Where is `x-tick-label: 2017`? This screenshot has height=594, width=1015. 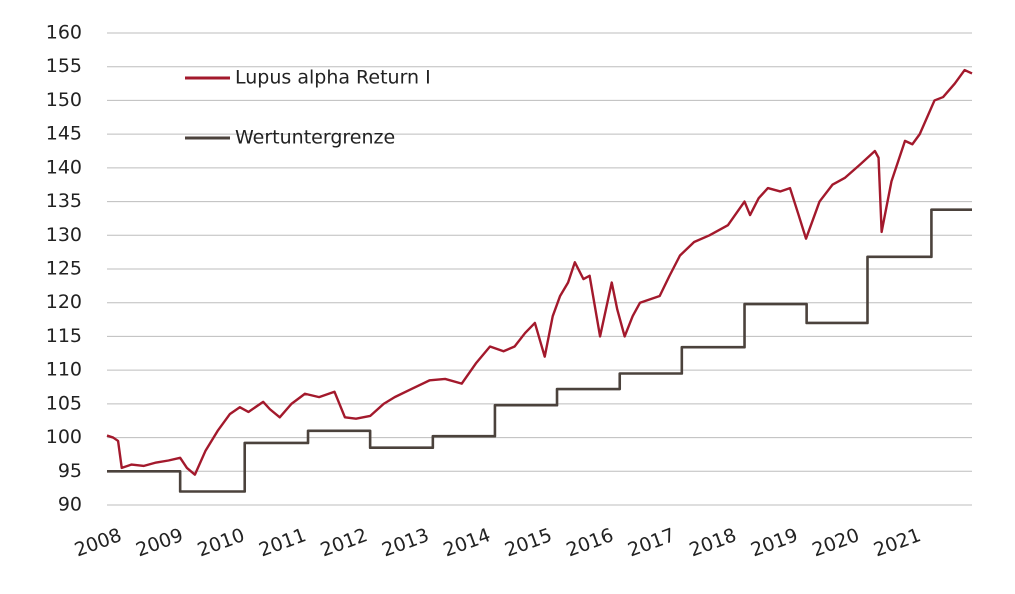 x-tick-label: 2017 is located at coordinates (651, 542).